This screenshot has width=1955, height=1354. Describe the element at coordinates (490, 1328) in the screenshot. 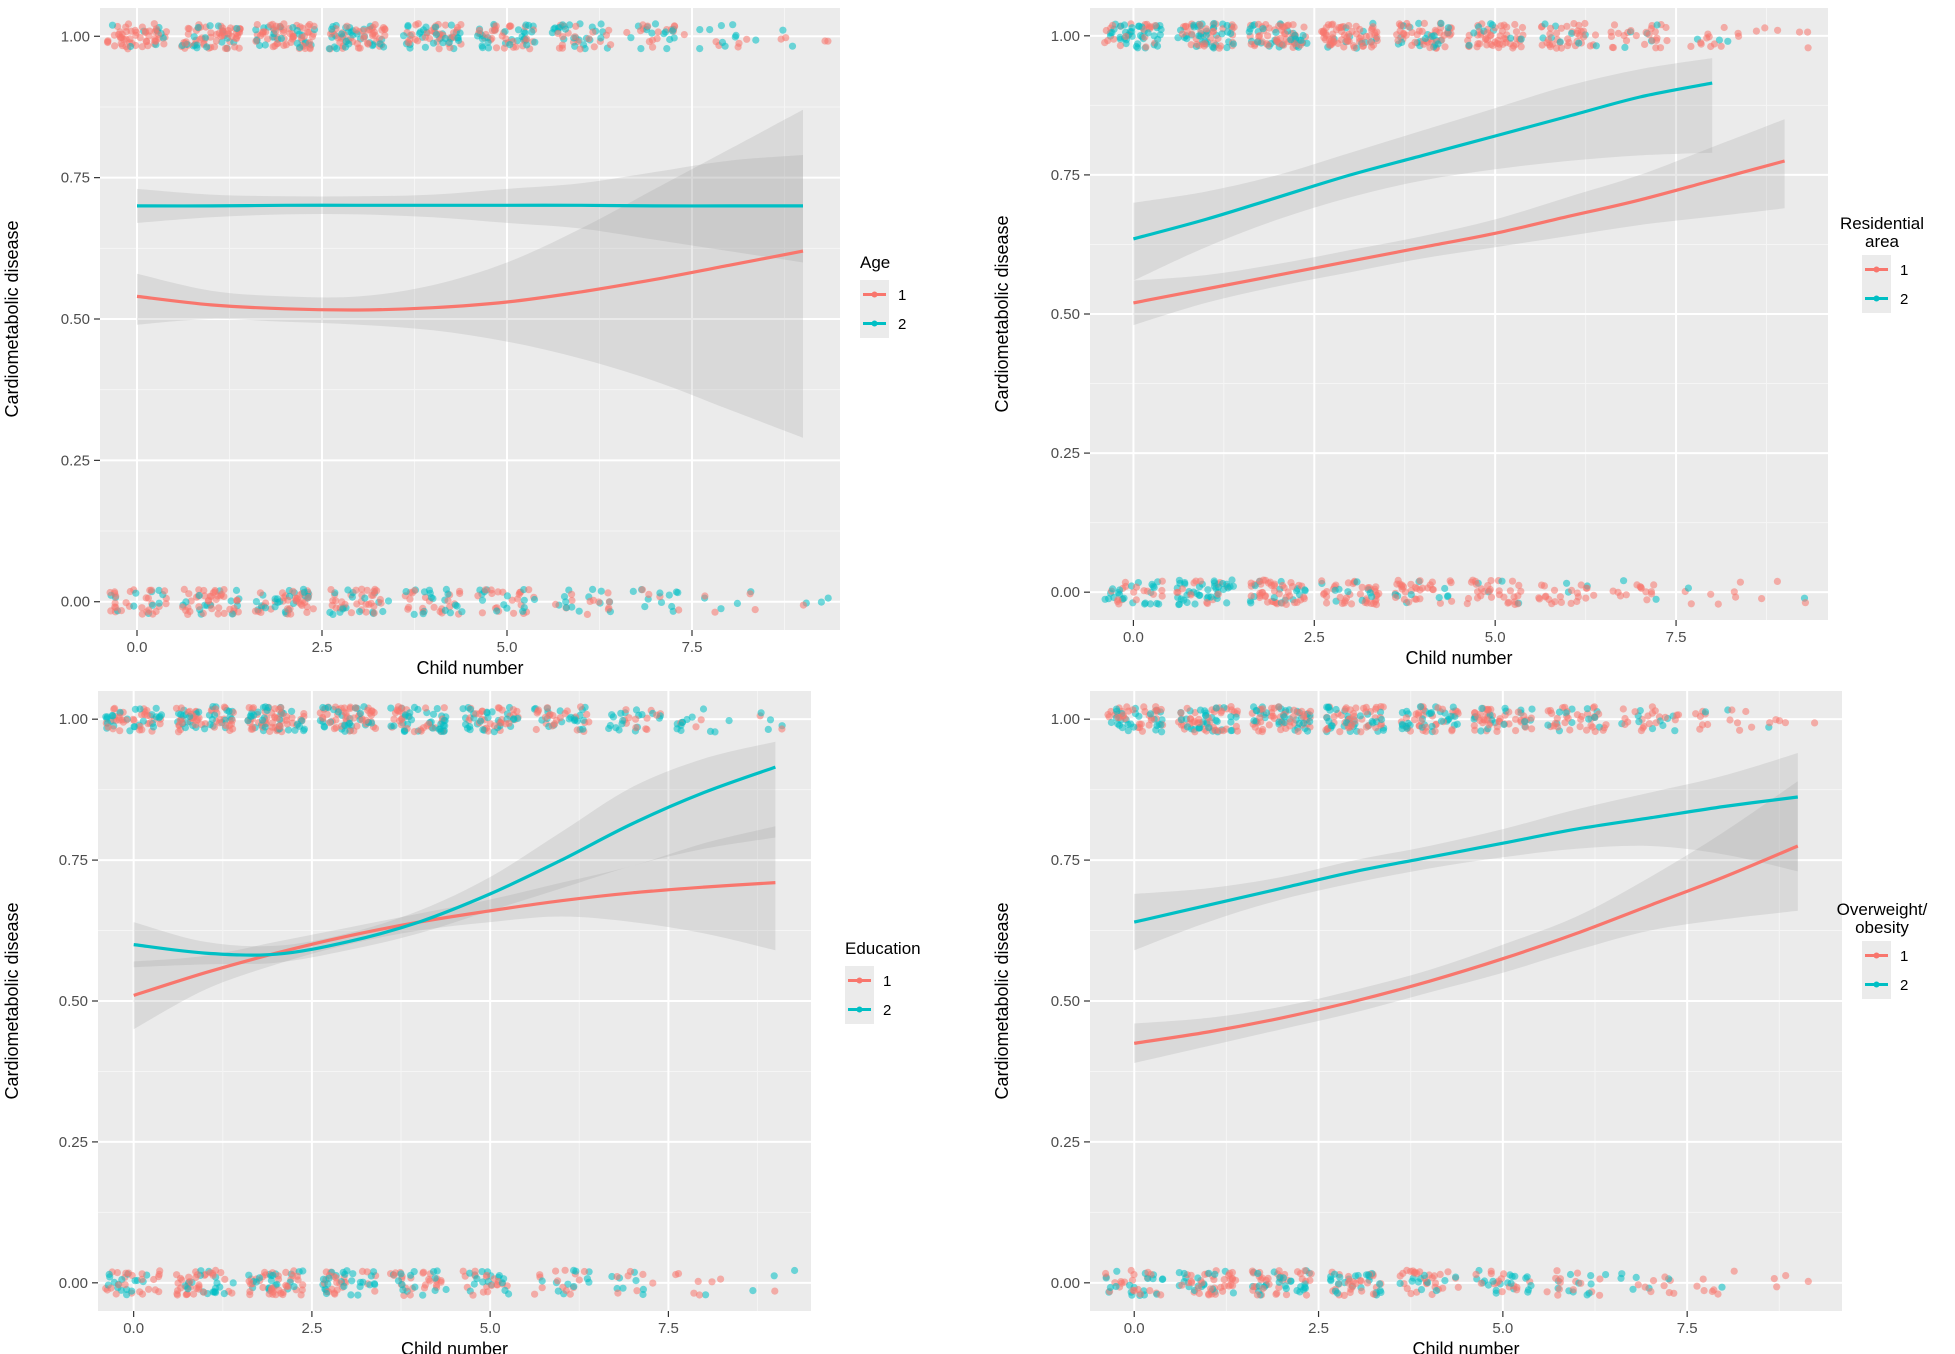

I see `x-tick-label: 5.0` at that location.